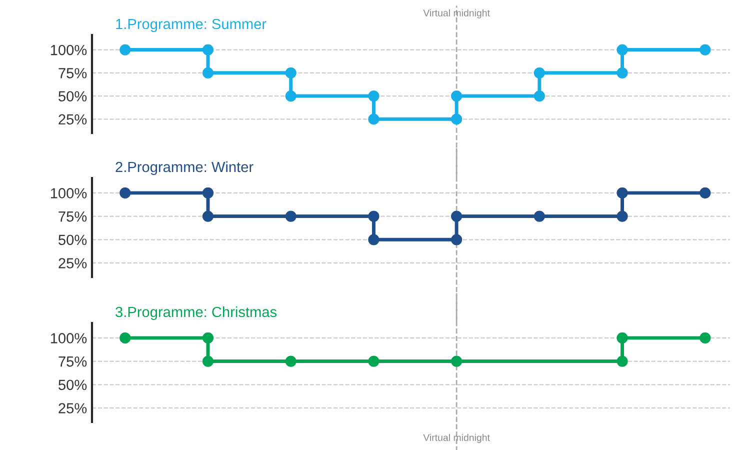  What do you see at coordinates (191, 25) in the screenshot?
I see `chart-title: 1.Programme: Summer` at bounding box center [191, 25].